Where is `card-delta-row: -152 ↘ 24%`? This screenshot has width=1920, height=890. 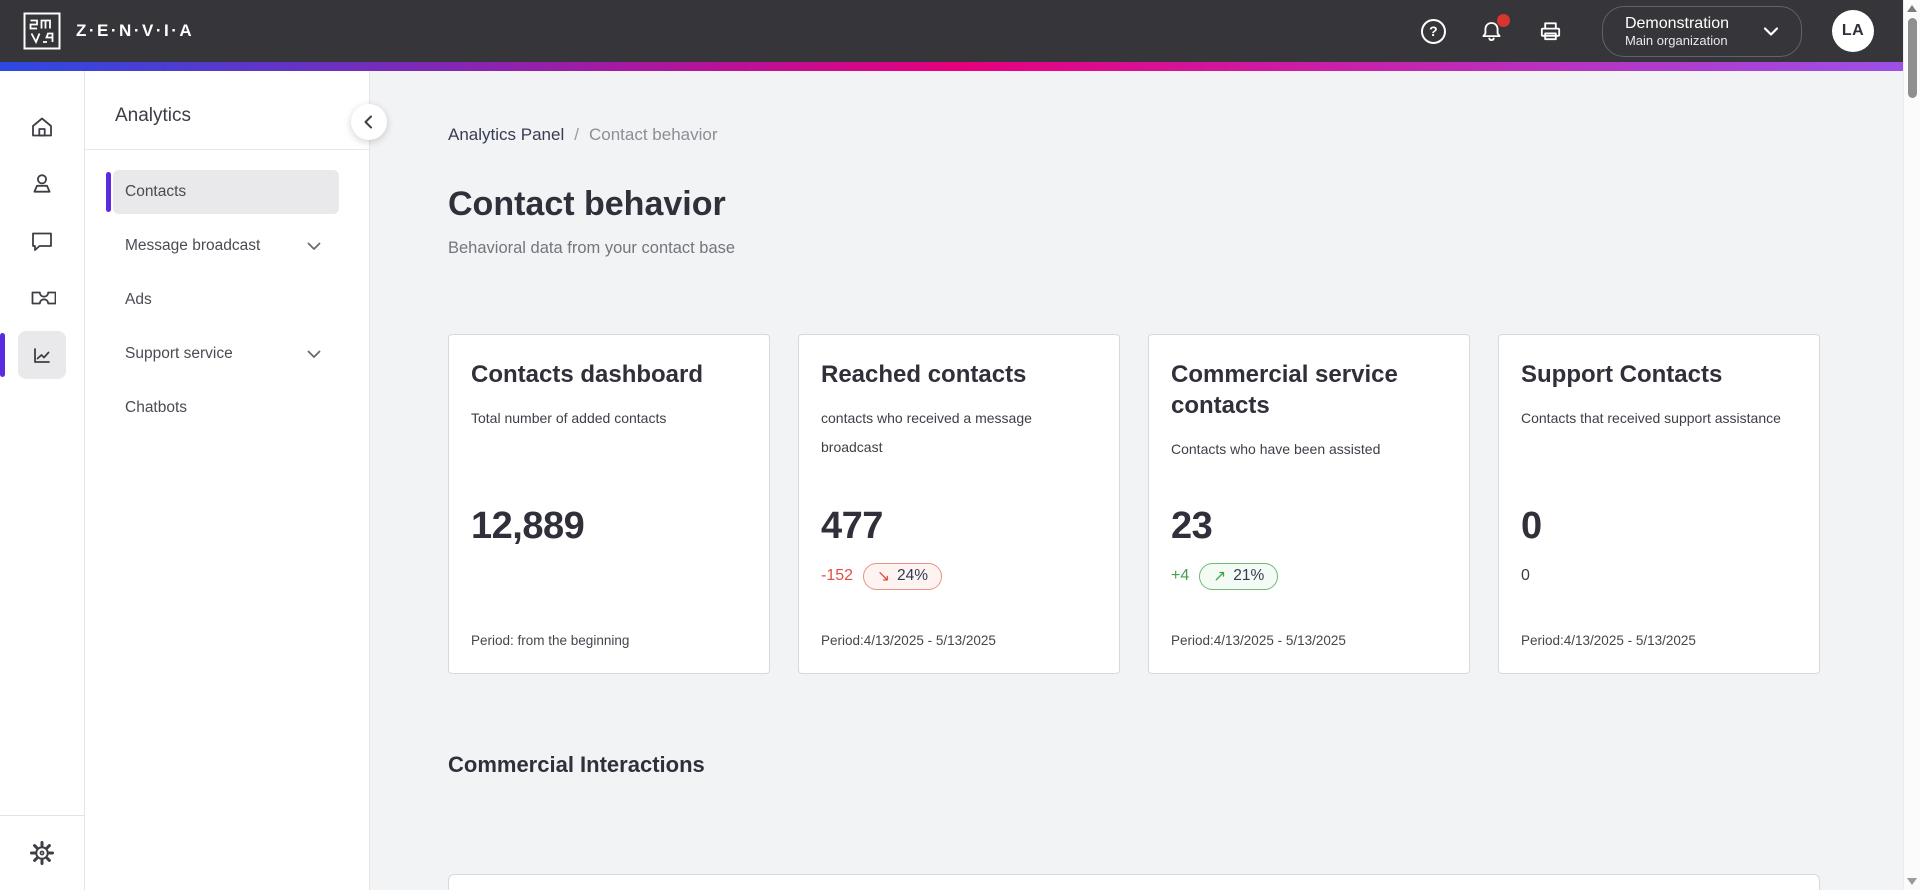 card-delta-row: -152 ↘ 24% is located at coordinates (882, 576).